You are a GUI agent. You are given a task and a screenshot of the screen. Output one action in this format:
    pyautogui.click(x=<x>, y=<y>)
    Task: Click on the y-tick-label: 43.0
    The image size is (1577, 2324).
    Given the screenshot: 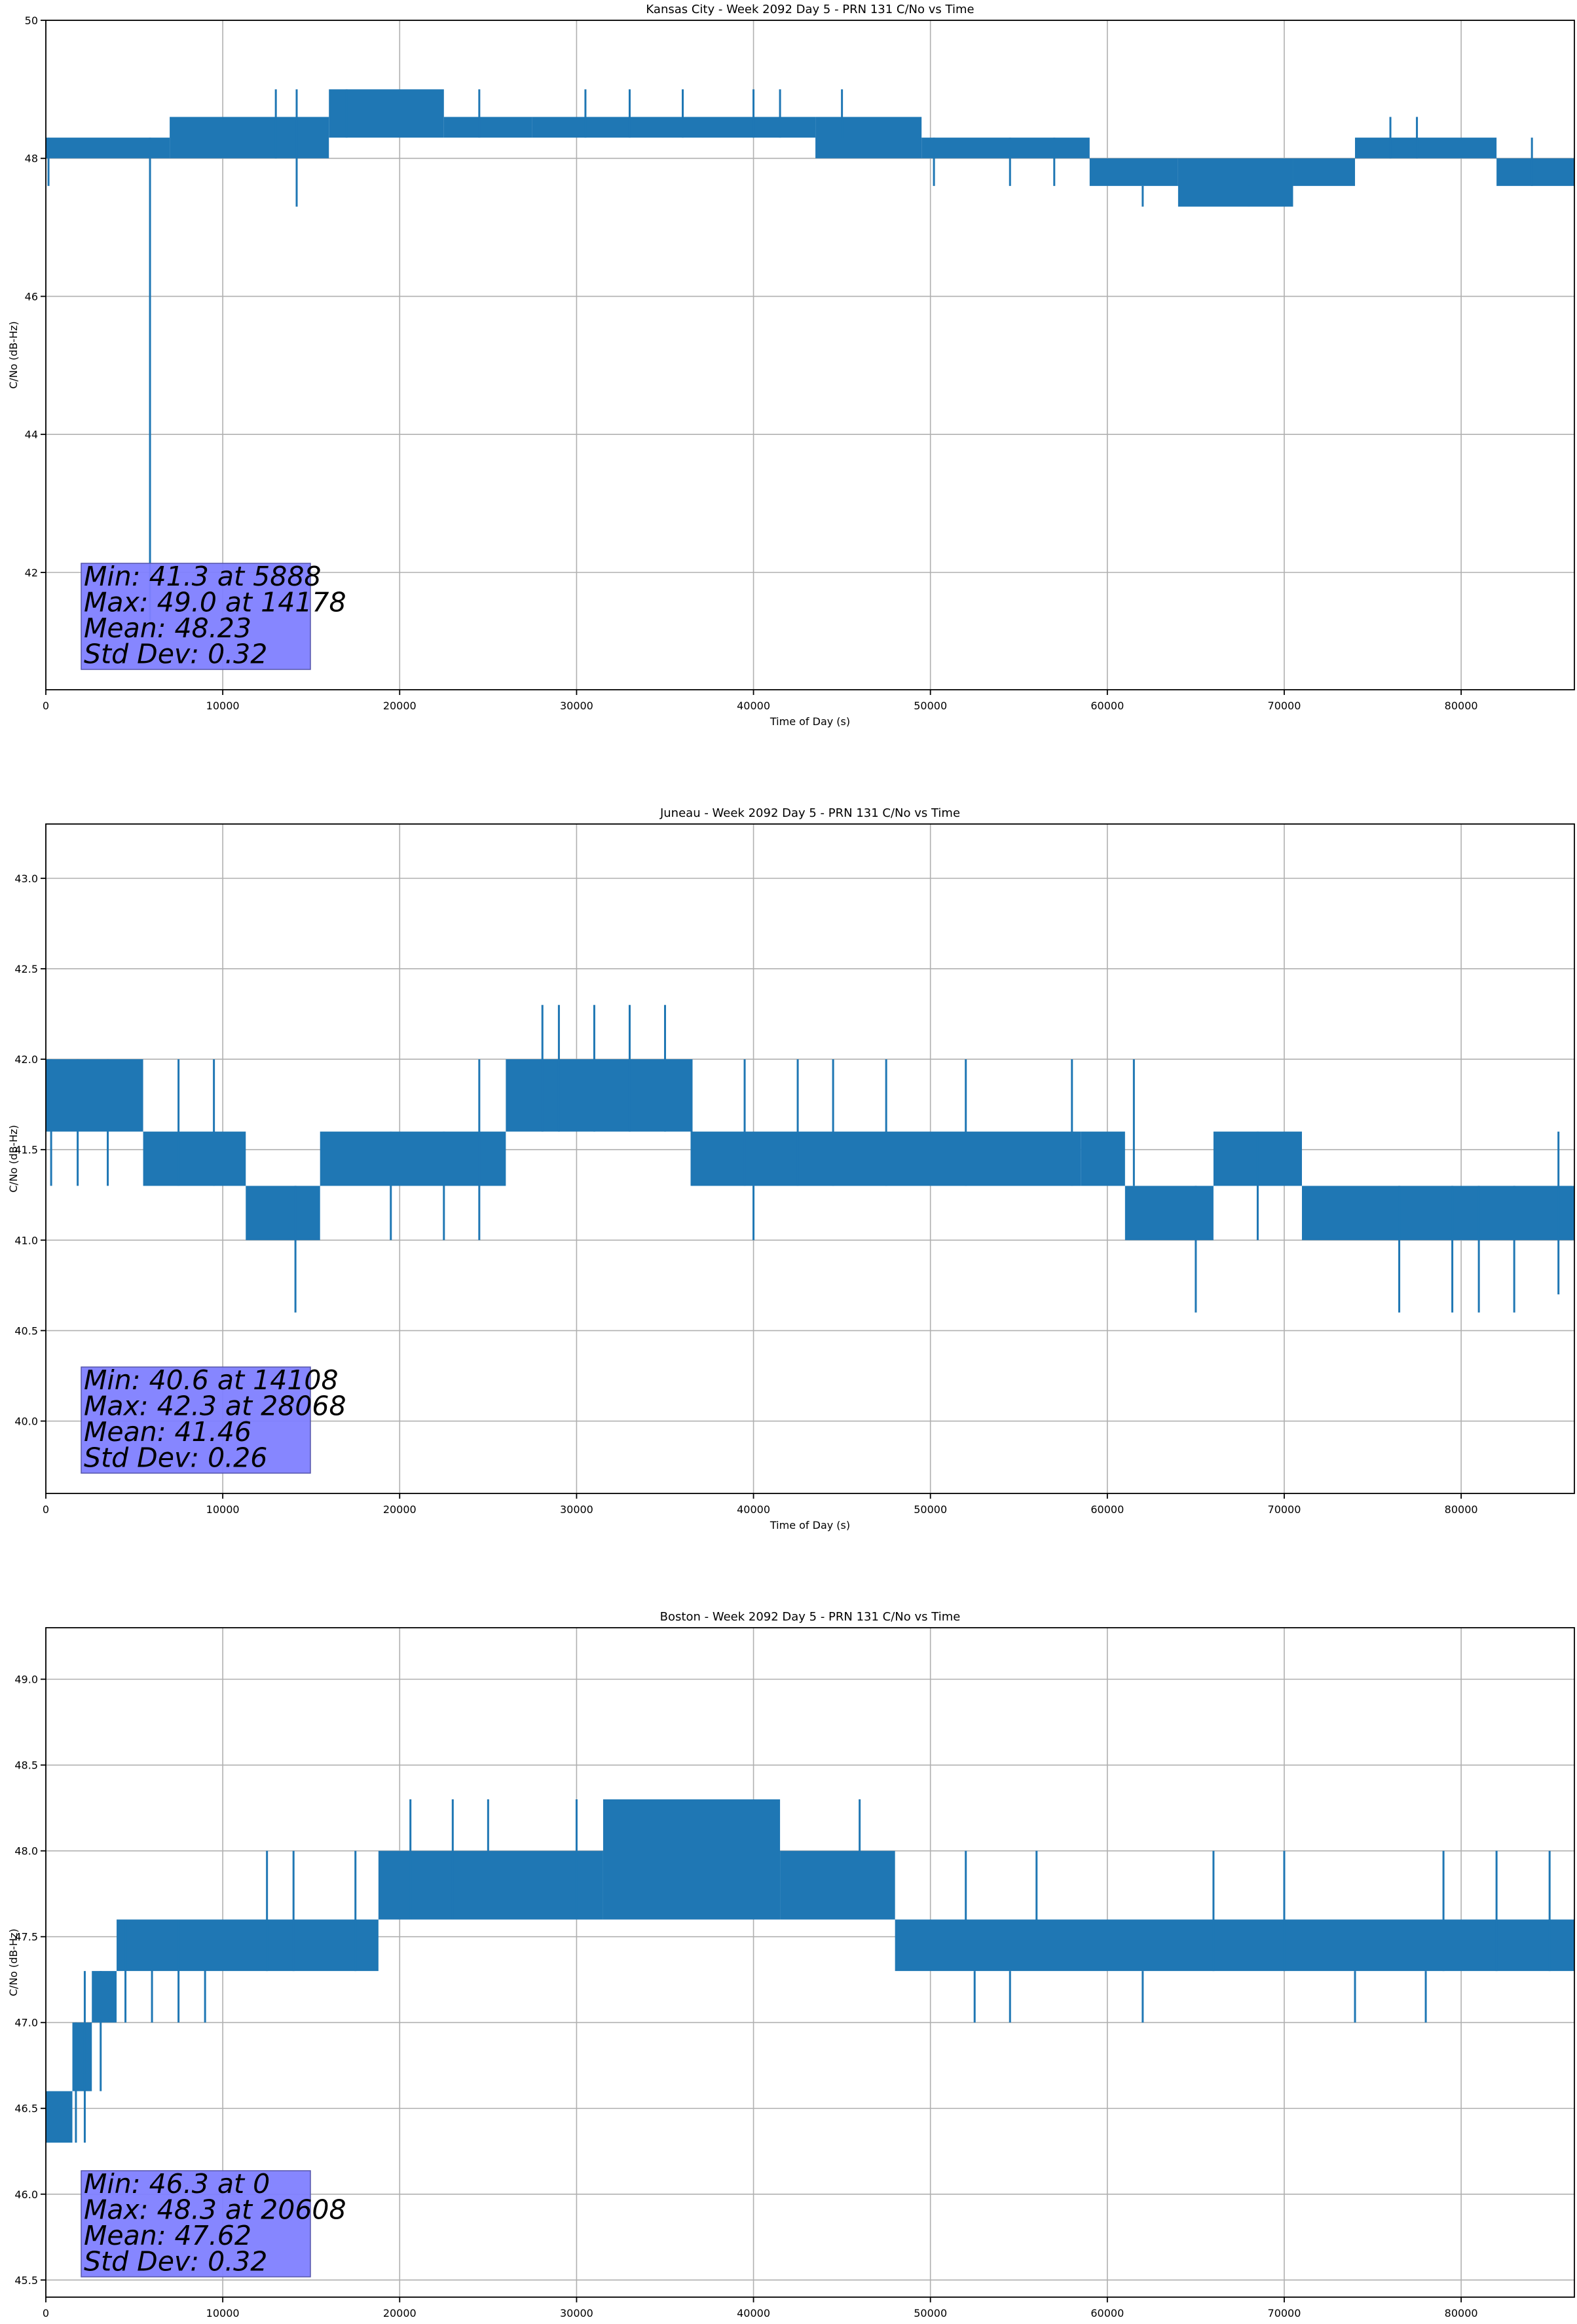 What is the action you would take?
    pyautogui.click(x=26, y=878)
    